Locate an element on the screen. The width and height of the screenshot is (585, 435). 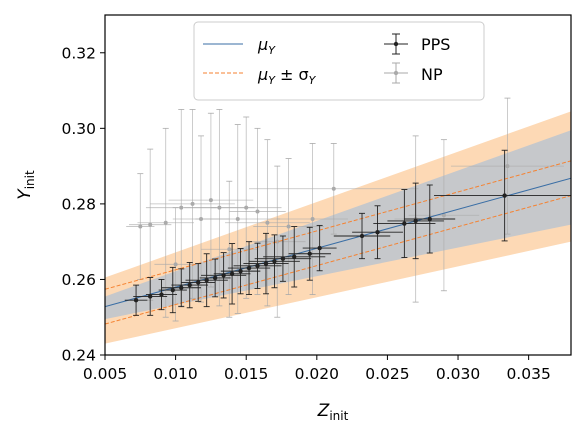
y-tick-label: 0.32 is located at coordinates (78, 53).